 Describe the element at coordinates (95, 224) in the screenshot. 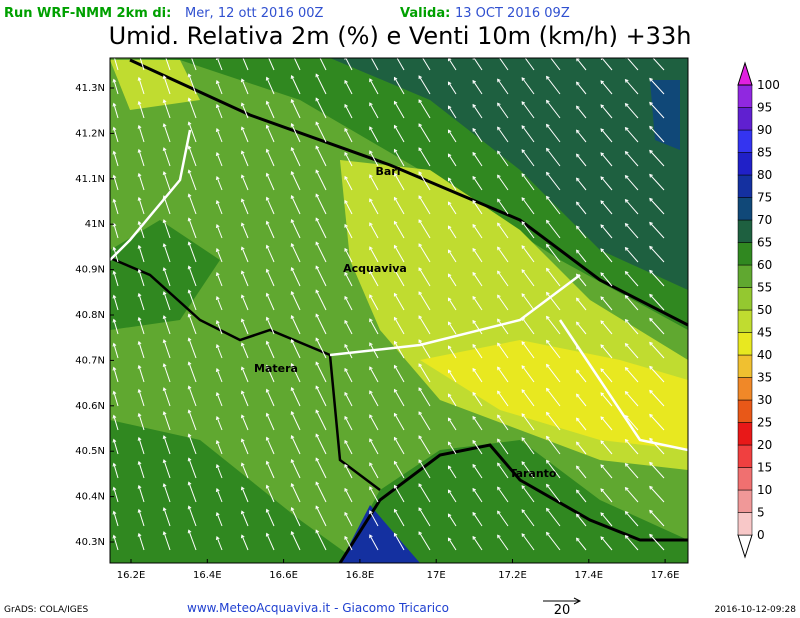

I see `lat-label: 41N` at that location.